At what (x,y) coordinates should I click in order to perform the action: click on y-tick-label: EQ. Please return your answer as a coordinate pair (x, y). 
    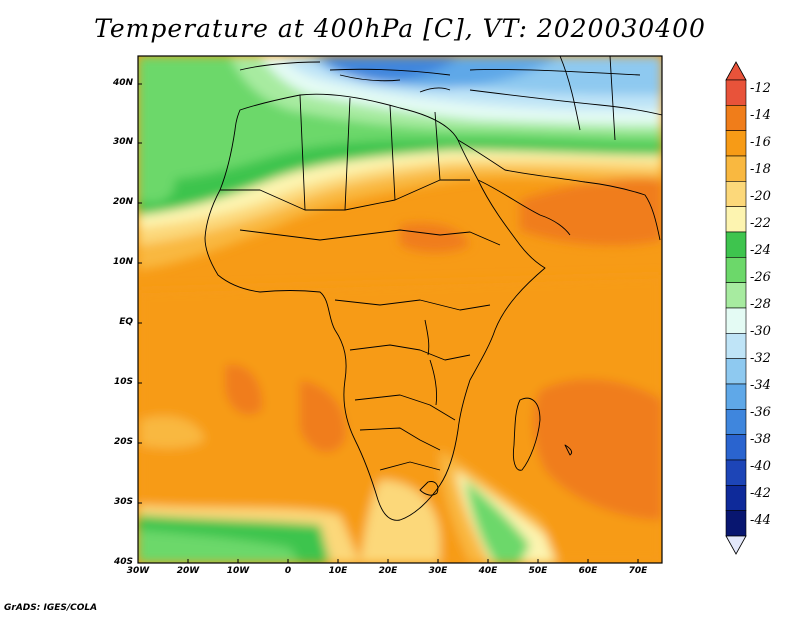
    Looking at the image, I should click on (126, 322).